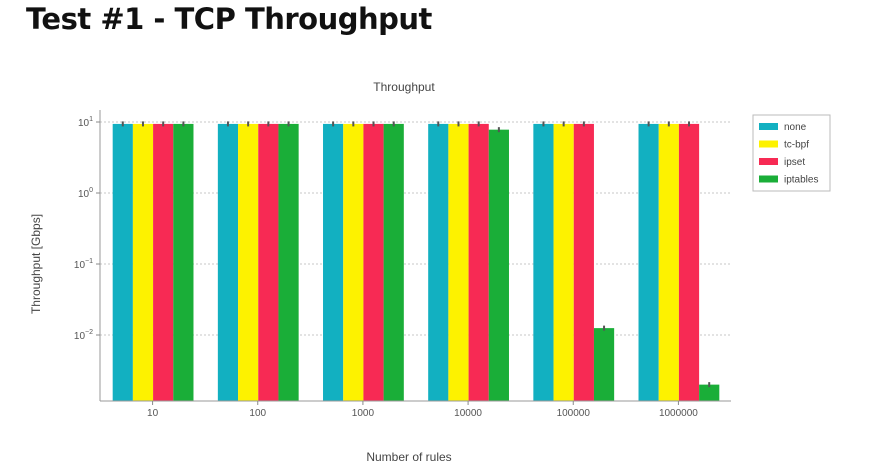 The height and width of the screenshot is (472, 882). Describe the element at coordinates (768, 126) in the screenshot. I see `legend-swatch-none` at that location.